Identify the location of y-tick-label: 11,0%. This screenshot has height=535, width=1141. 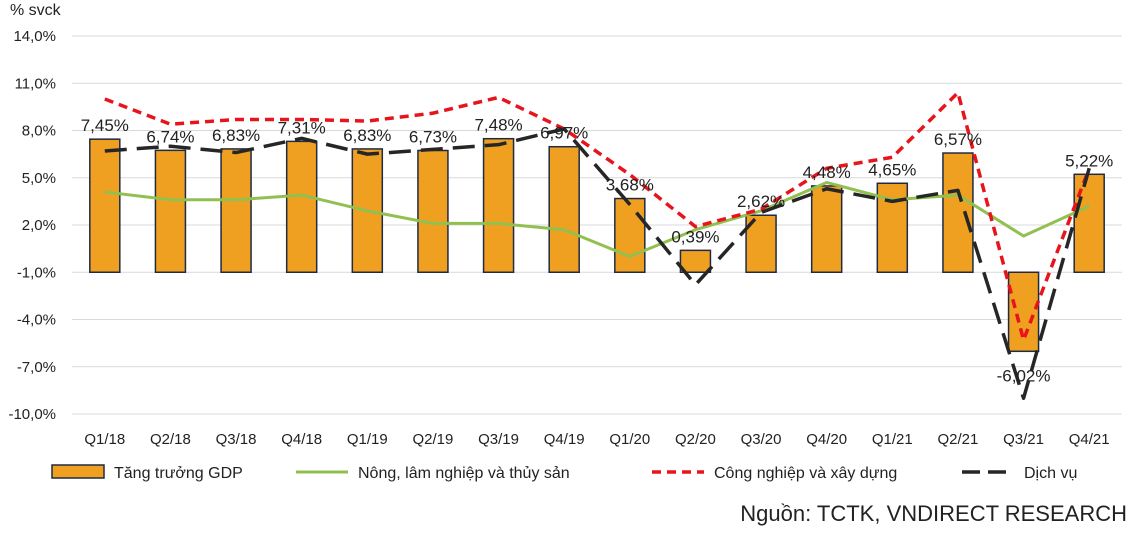
(35, 83).